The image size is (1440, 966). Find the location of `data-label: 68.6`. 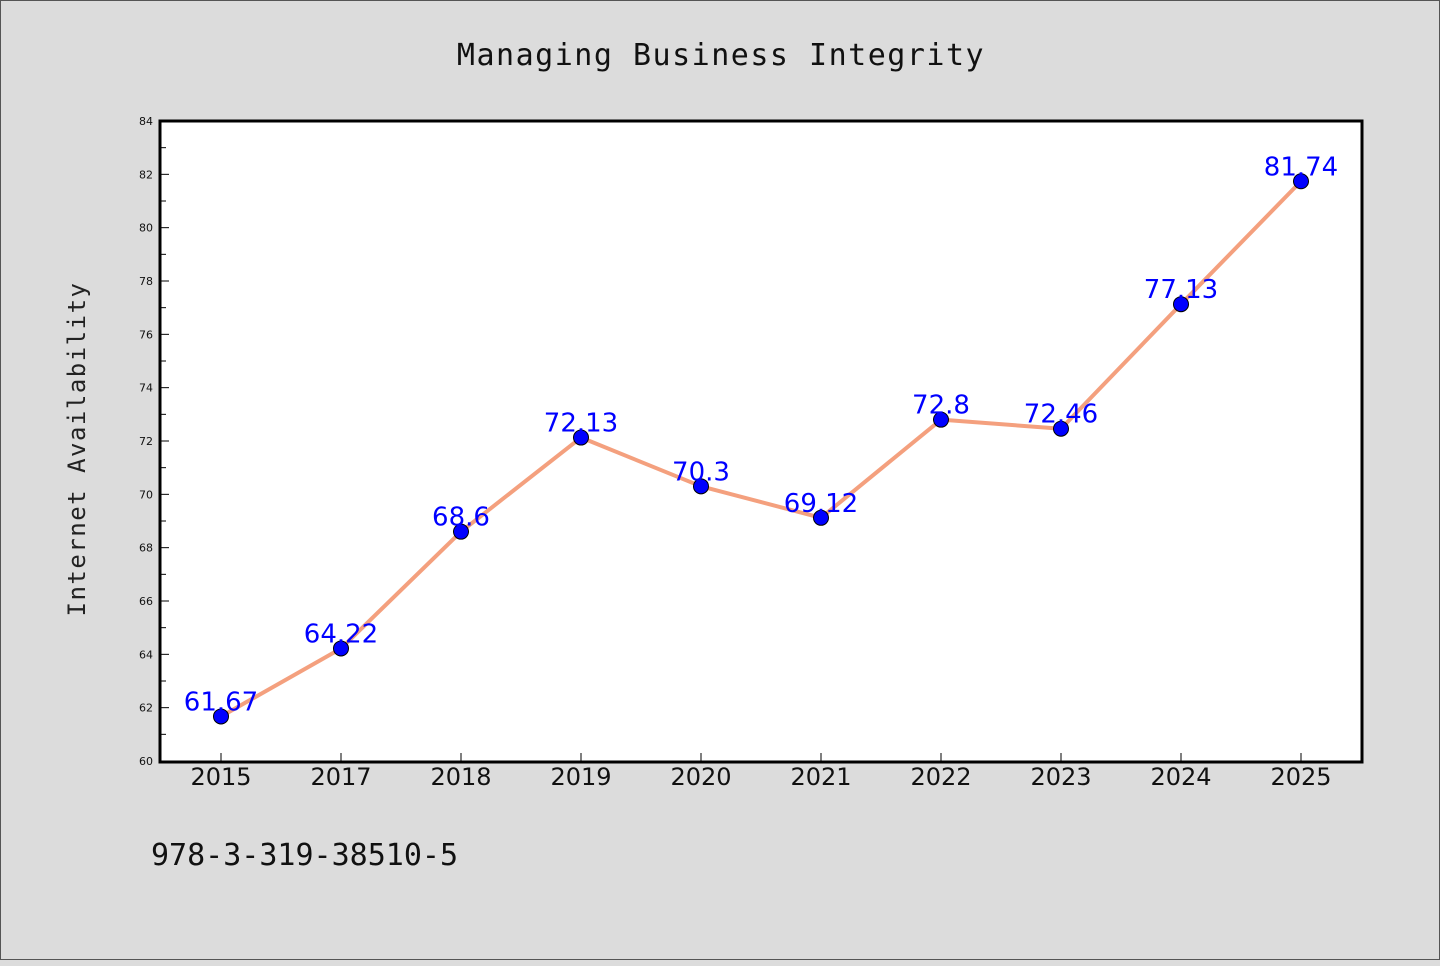

data-label: 68.6 is located at coordinates (461, 518).